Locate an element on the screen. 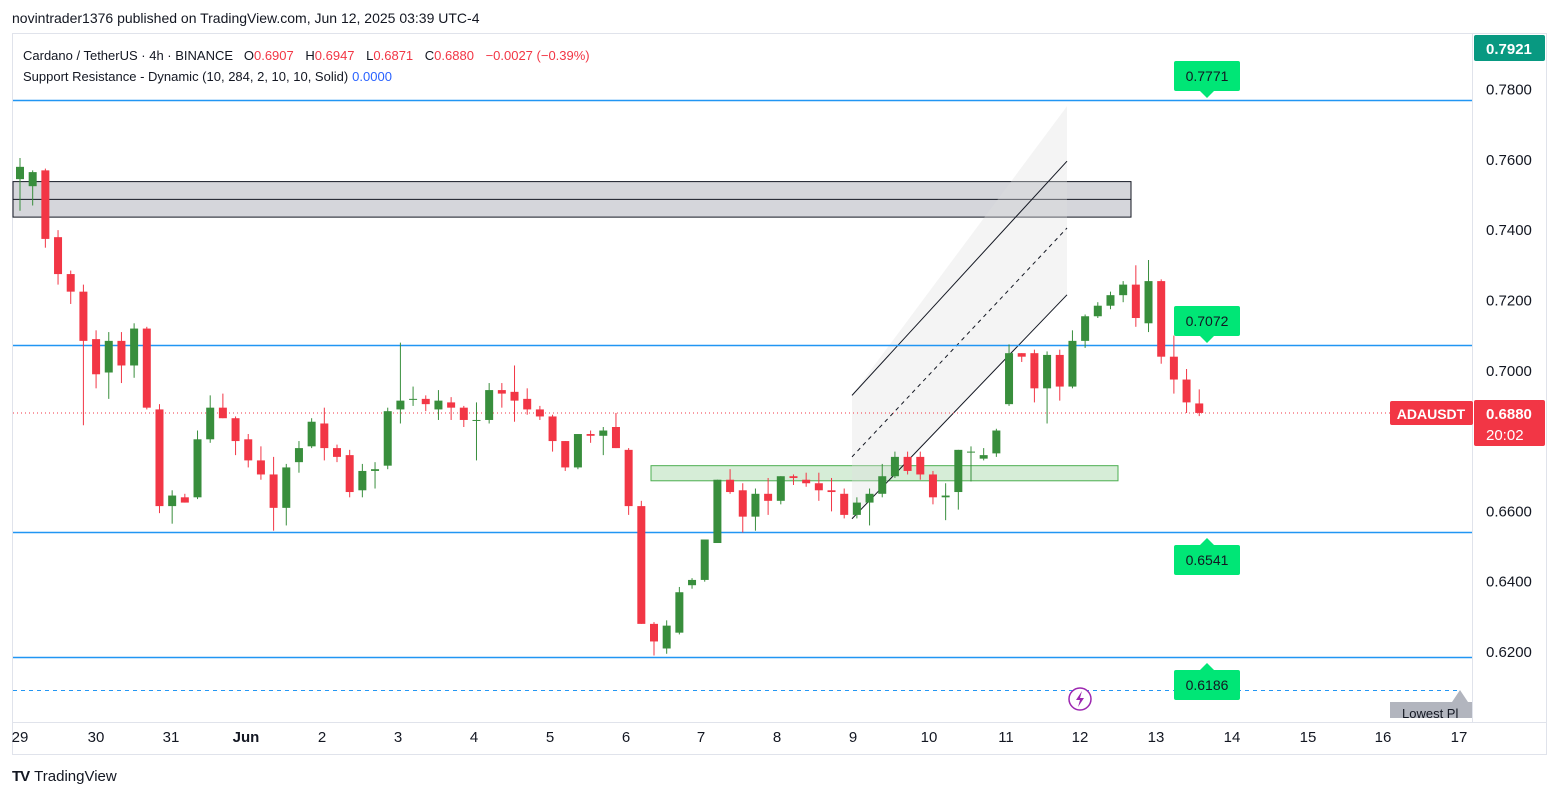 The image size is (1563, 800). low-label: L is located at coordinates (370, 55).